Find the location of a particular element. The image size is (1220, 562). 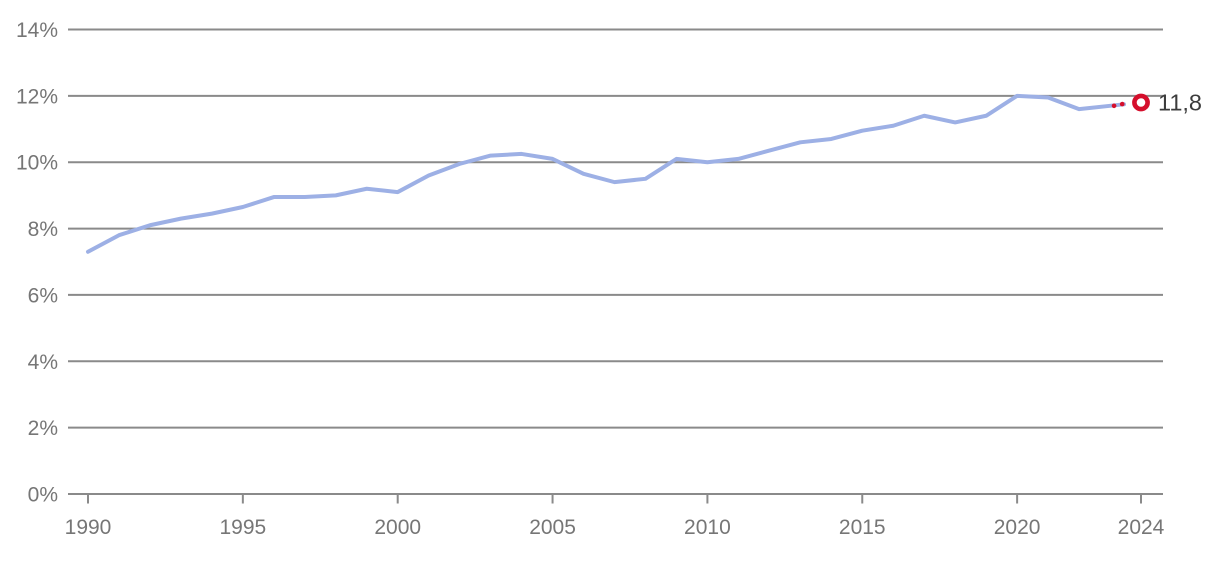

x-tick-label: 2015 is located at coordinates (862, 527).